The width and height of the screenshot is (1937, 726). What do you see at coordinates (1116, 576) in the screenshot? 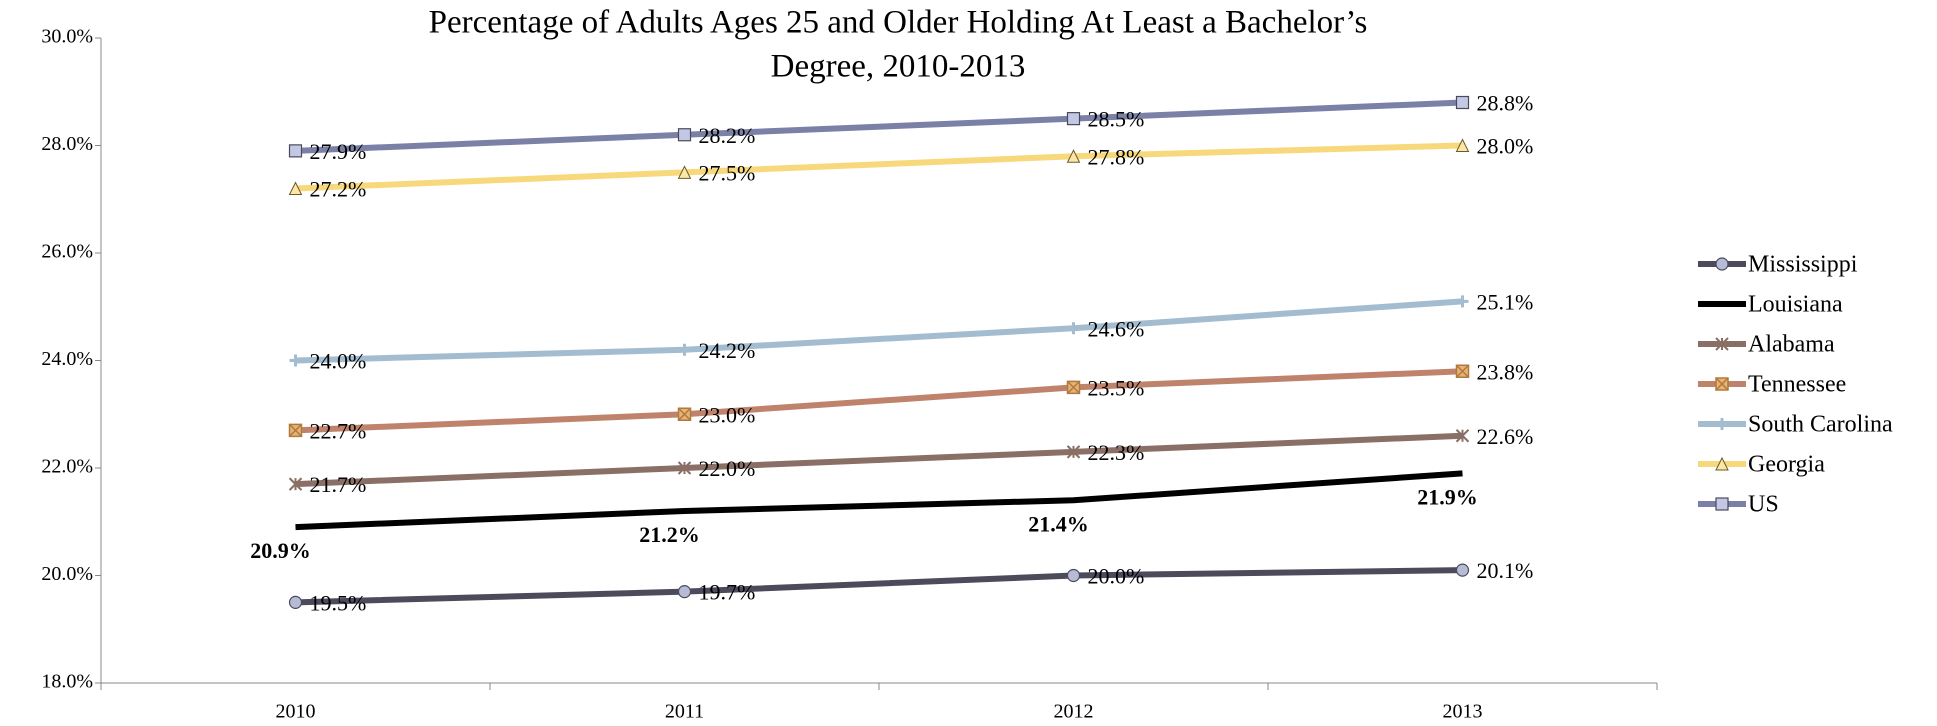
I see `data-label: 20.0%` at bounding box center [1116, 576].